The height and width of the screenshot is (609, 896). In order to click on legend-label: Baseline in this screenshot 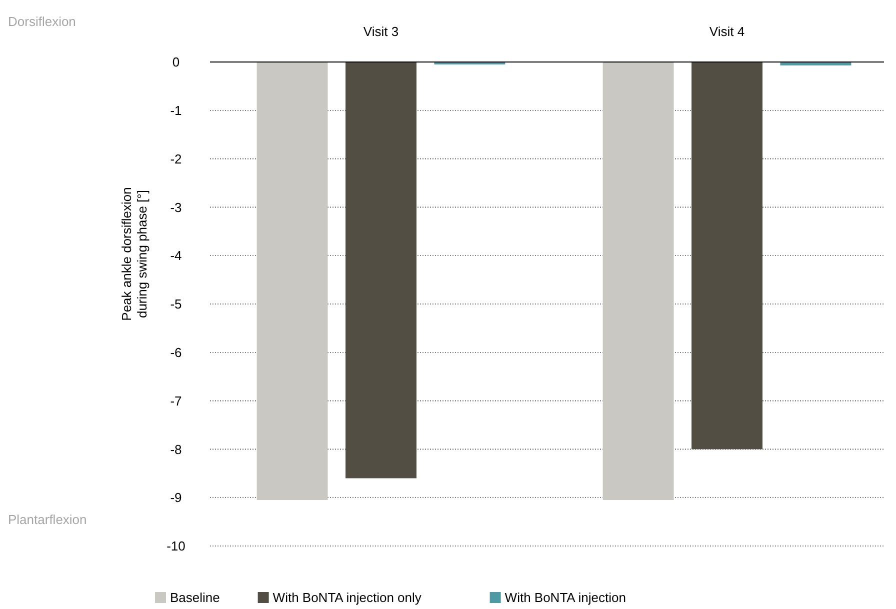, I will do `click(195, 597)`.